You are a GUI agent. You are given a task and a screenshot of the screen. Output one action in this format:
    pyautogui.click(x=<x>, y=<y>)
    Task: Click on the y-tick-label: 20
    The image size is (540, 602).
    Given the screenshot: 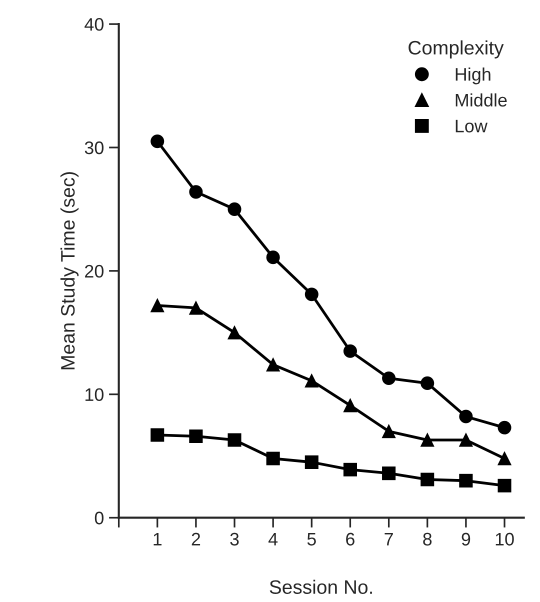 What is the action you would take?
    pyautogui.click(x=94, y=271)
    